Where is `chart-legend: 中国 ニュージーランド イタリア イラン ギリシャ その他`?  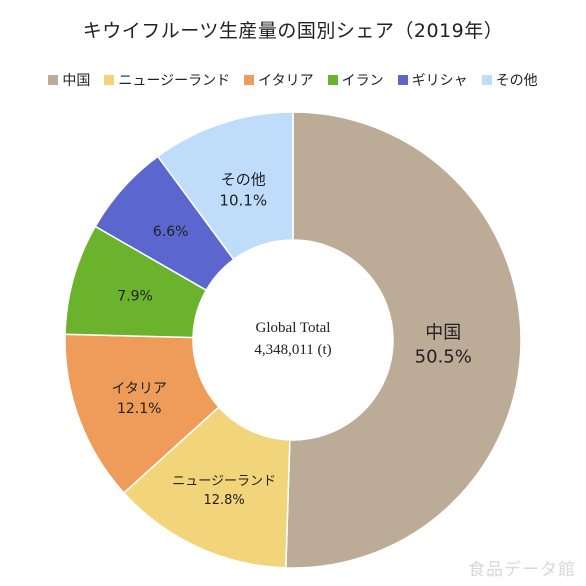
chart-legend: 中国 ニュージーランド イタリア イラン ギリシャ その他 is located at coordinates (293, 80).